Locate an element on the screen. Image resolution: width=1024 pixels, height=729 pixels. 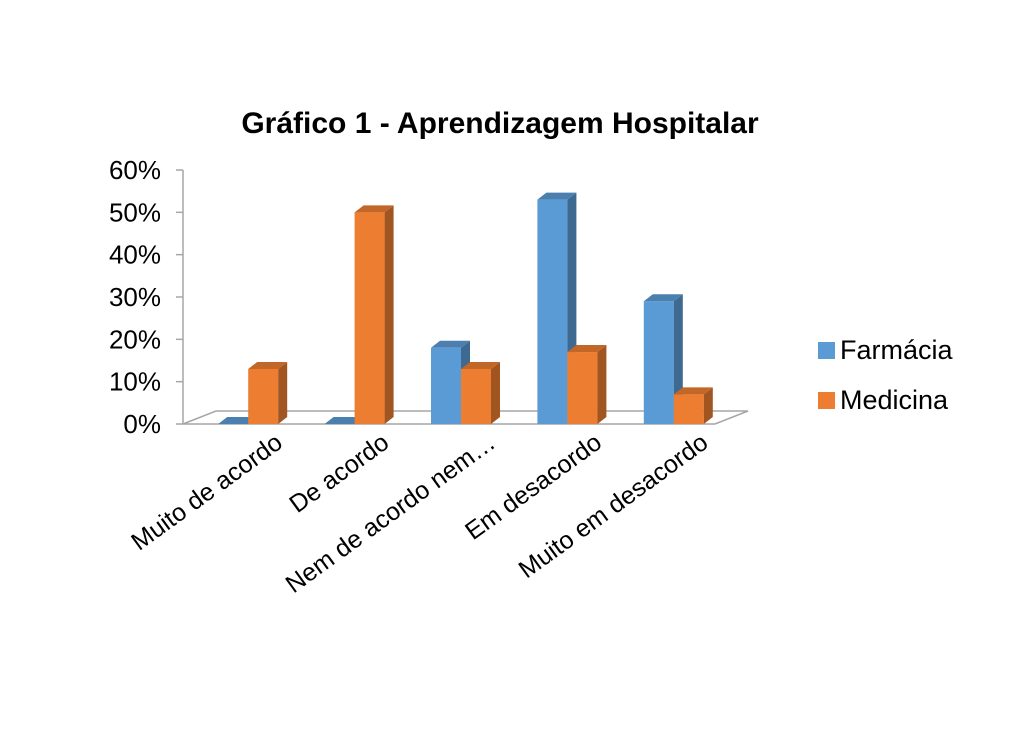
y-tick-label: 10% is located at coordinates (135, 382).